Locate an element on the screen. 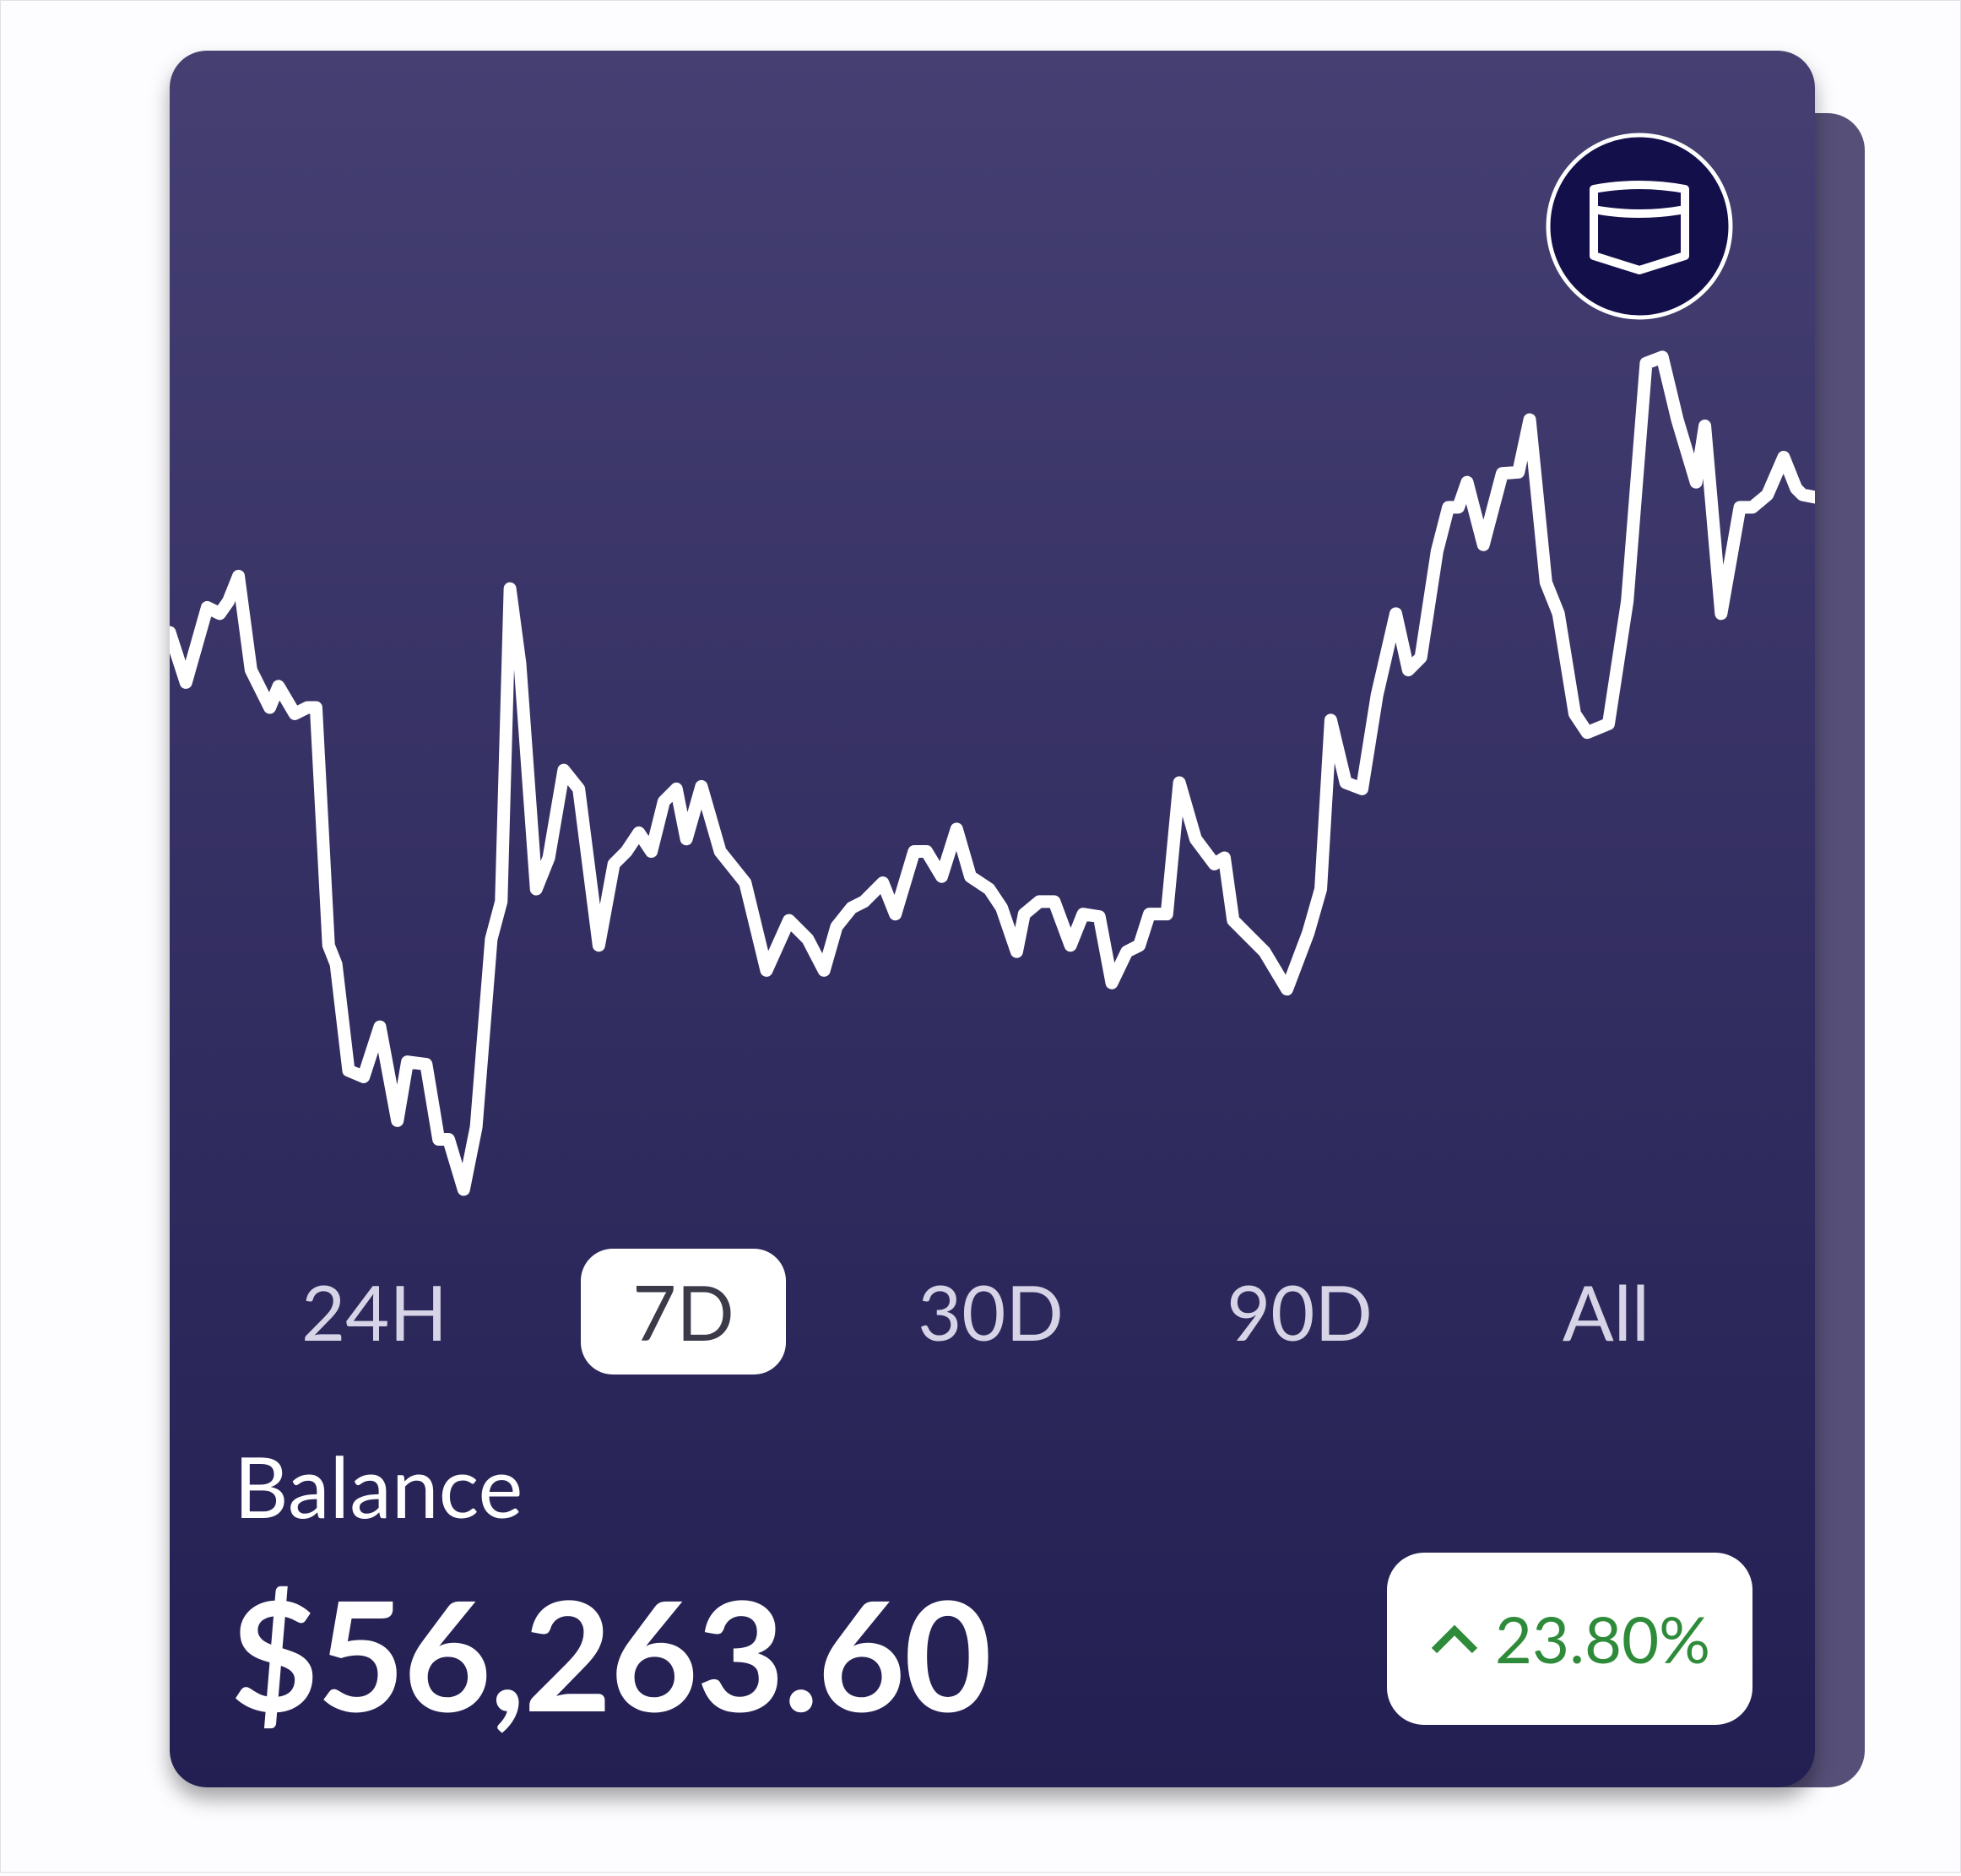 Image resolution: width=1961 pixels, height=1876 pixels. balance-label: Balance is located at coordinates (378, 1486).